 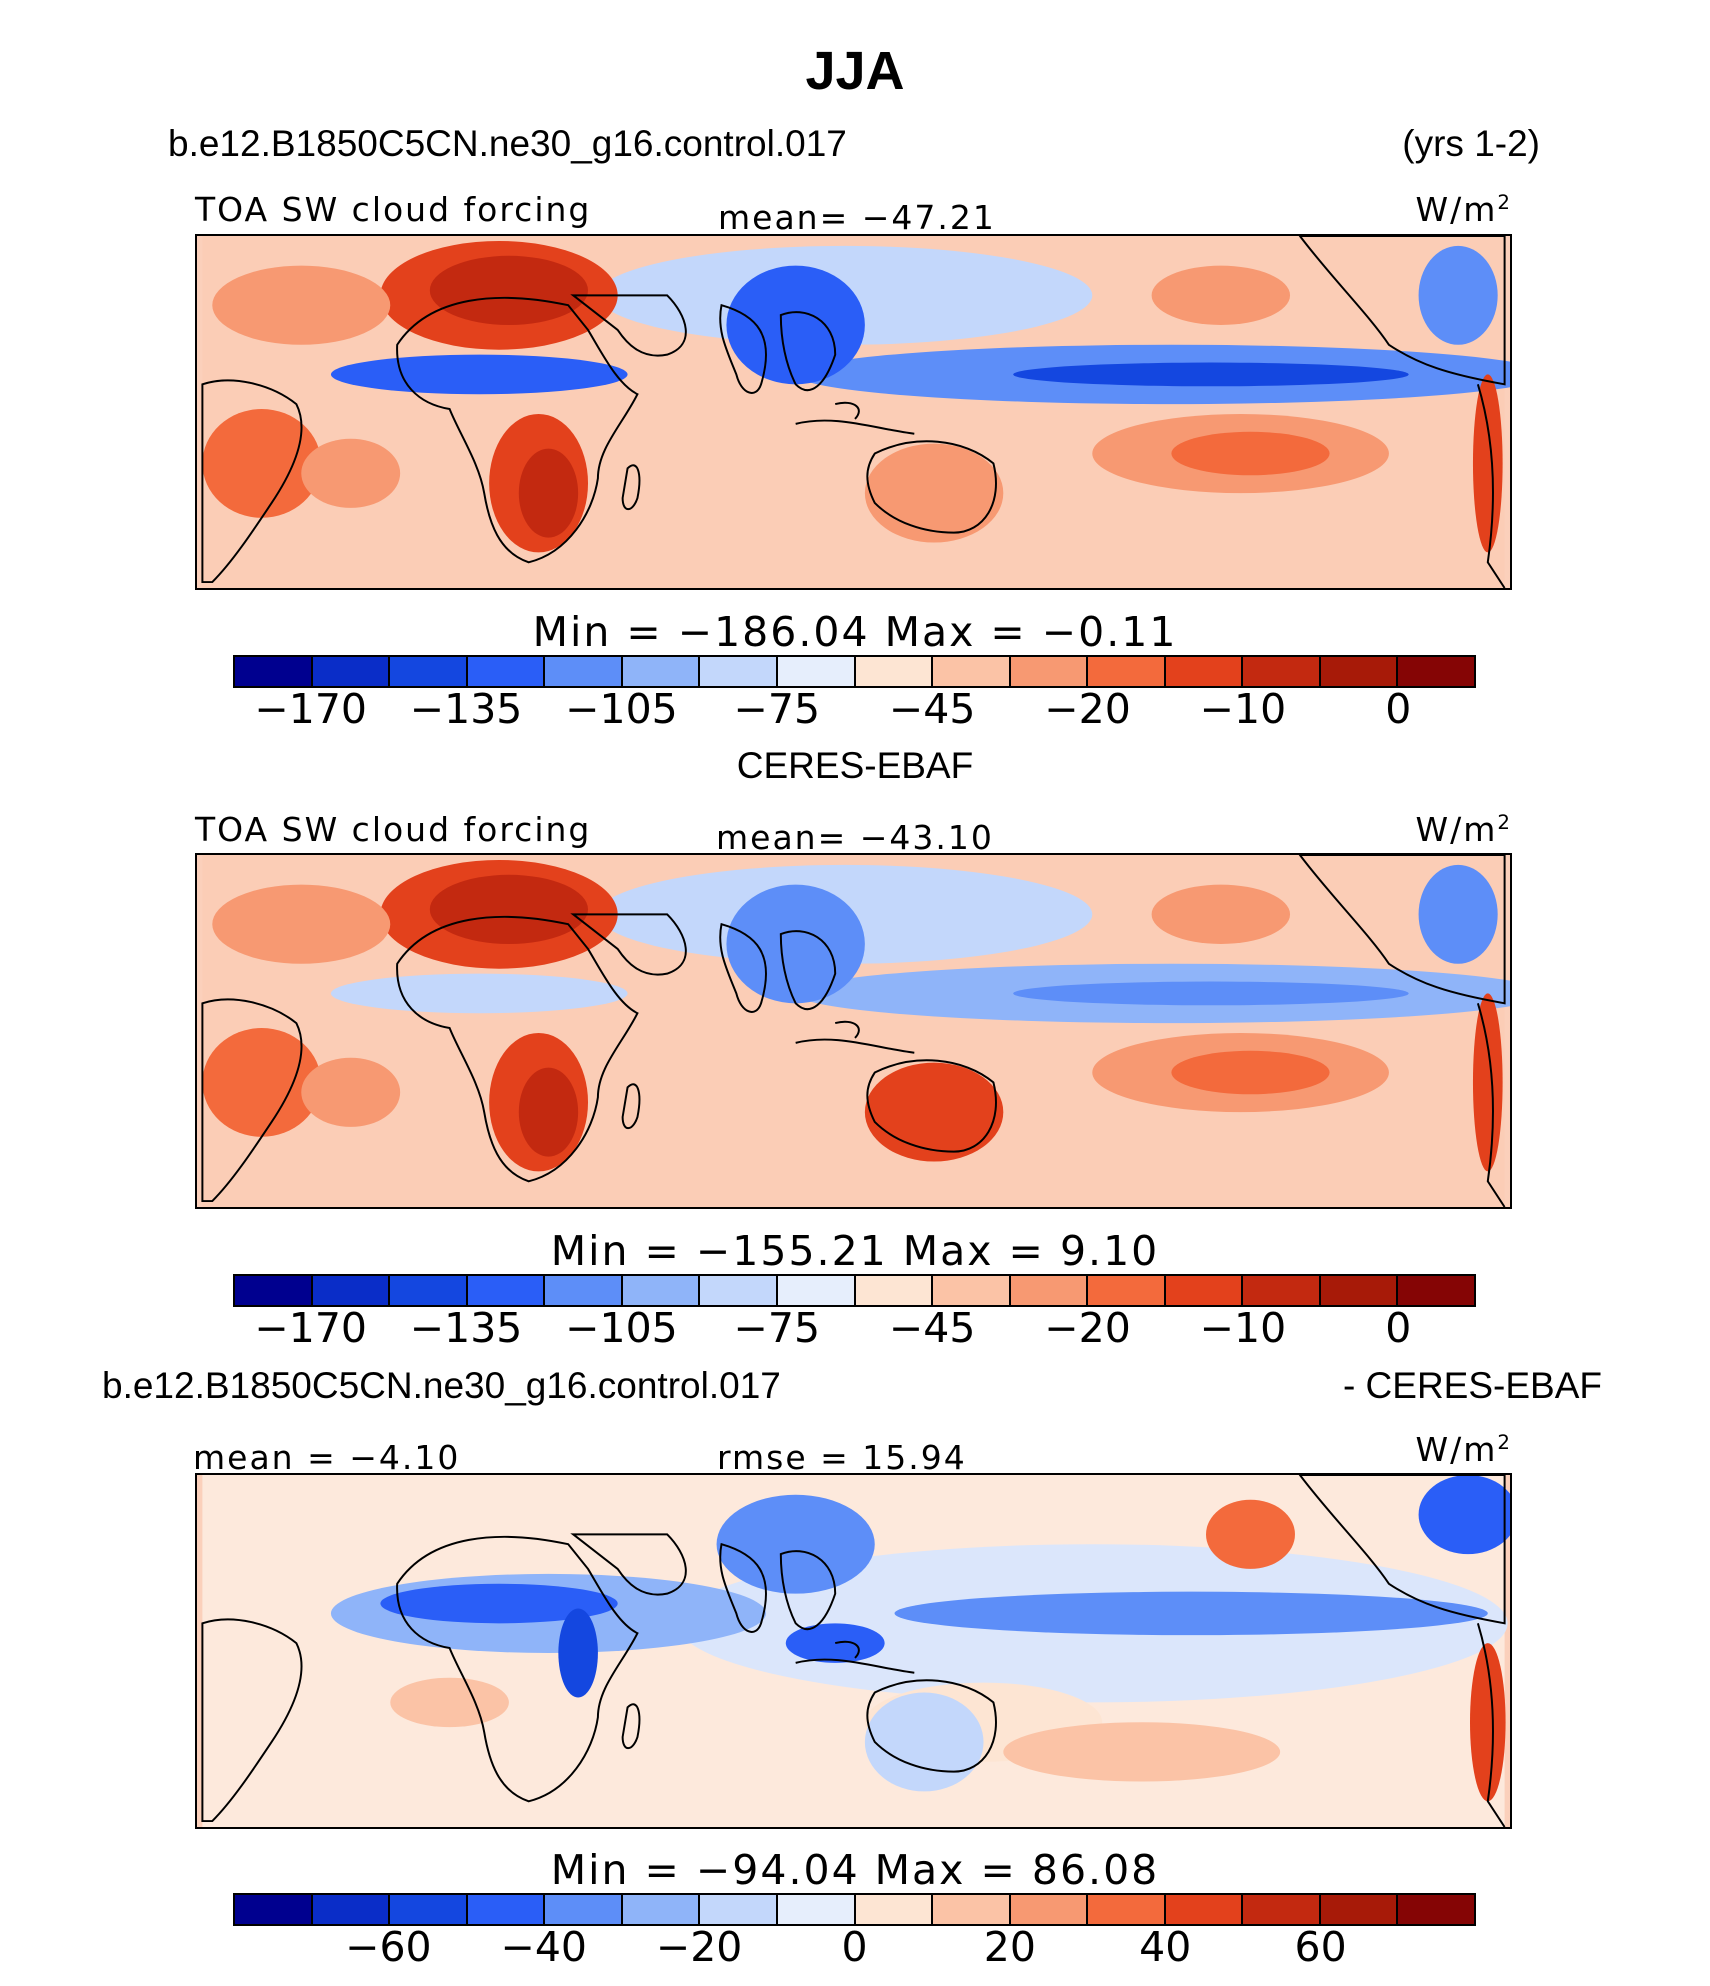 I want to click on panel1-years: (yrs 1-2), so click(x=1471, y=143).